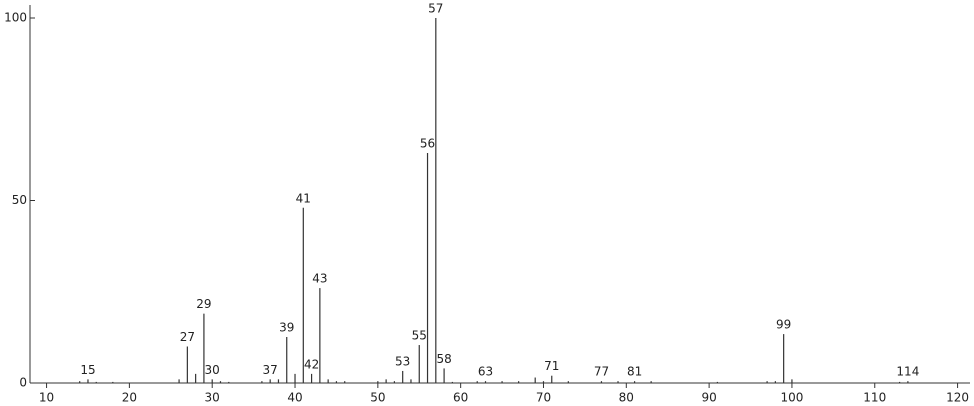  I want to click on x-tick-label: 70, so click(543, 398).